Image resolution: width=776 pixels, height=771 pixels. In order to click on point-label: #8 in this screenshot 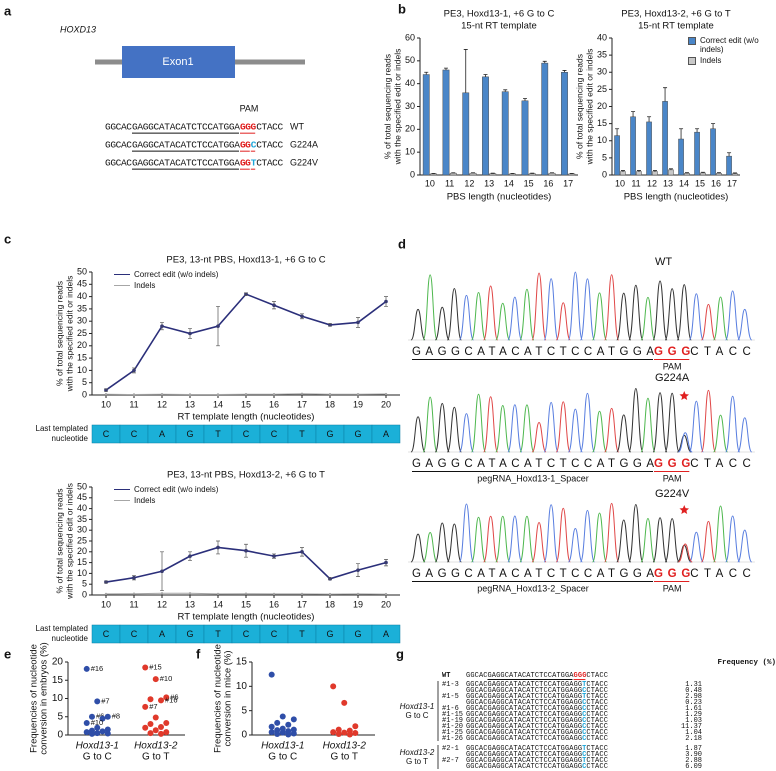, I will do `click(116, 716)`.